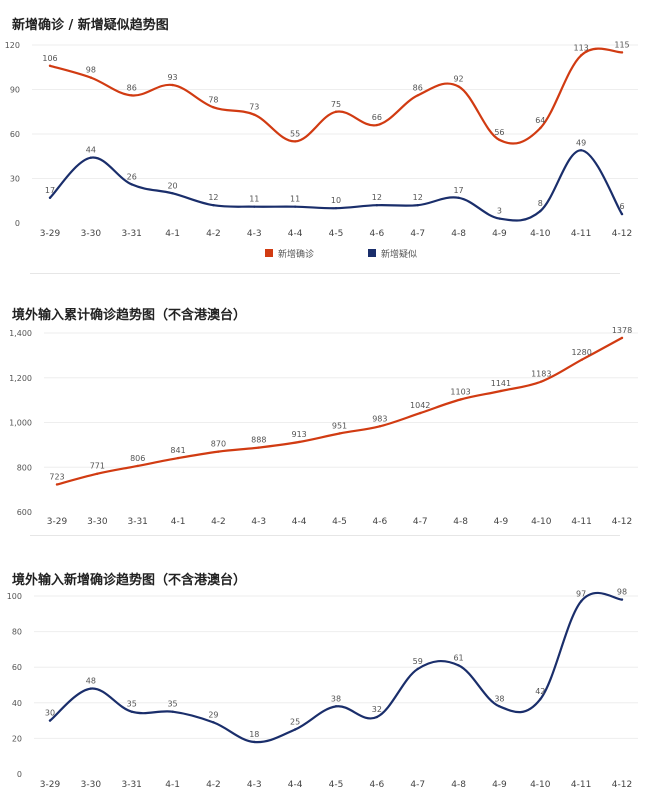  I want to click on y-tick-label: 0, so click(19, 774).